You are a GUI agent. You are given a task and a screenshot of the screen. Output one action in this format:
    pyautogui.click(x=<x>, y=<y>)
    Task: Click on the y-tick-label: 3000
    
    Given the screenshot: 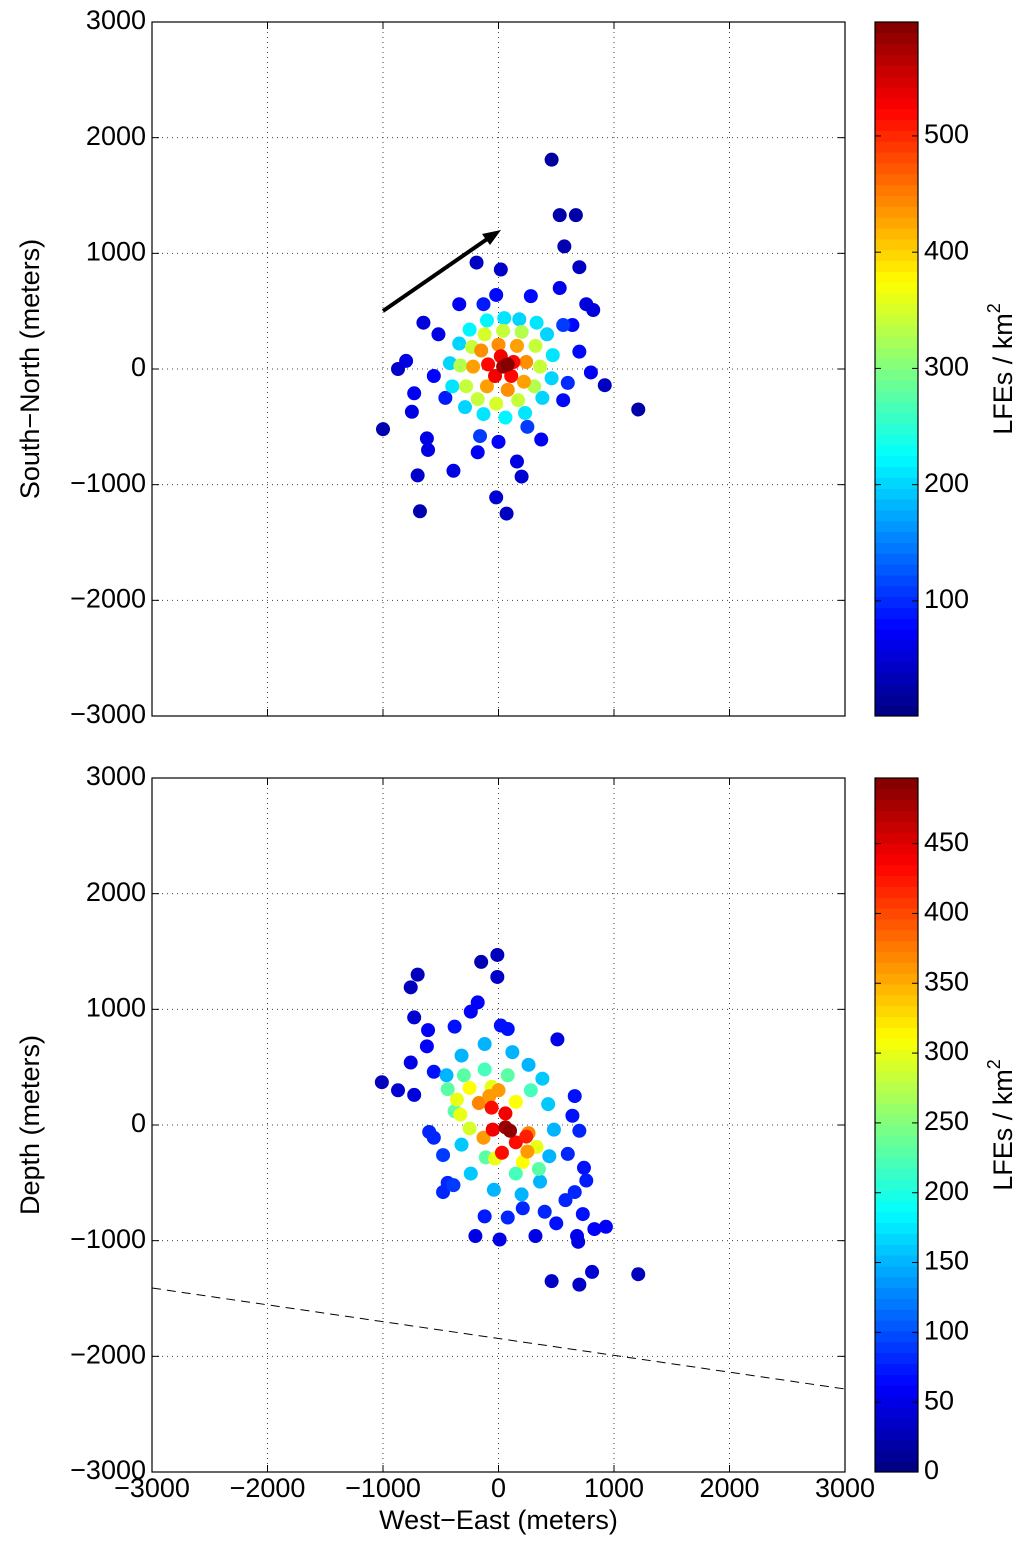 What is the action you would take?
    pyautogui.click(x=116, y=20)
    